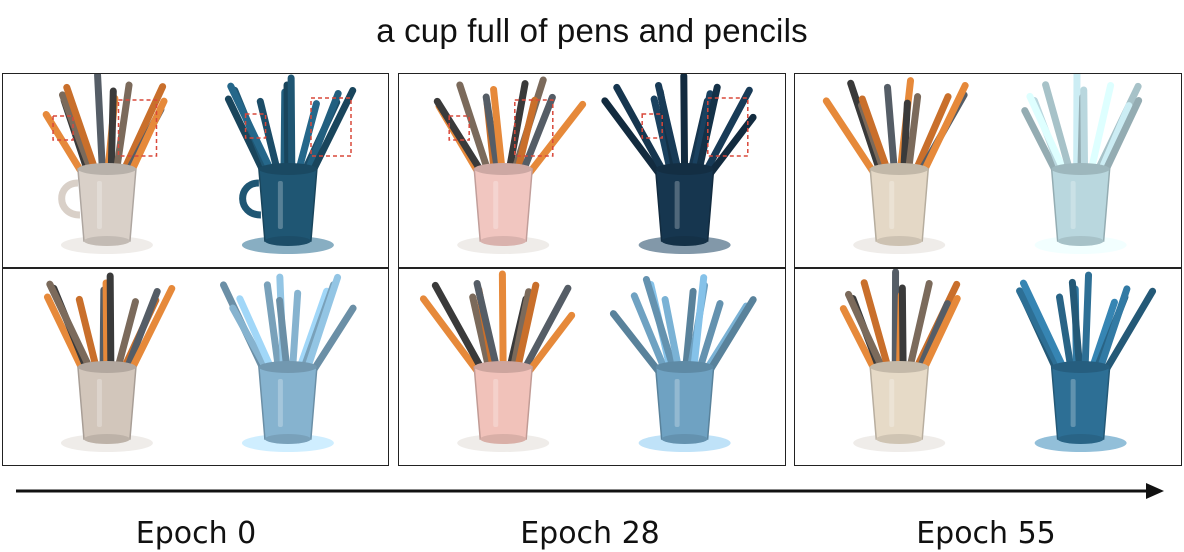 The height and width of the screenshot is (552, 1184). I want to click on figure-title: a cup full of pens and pencils, so click(592, 30).